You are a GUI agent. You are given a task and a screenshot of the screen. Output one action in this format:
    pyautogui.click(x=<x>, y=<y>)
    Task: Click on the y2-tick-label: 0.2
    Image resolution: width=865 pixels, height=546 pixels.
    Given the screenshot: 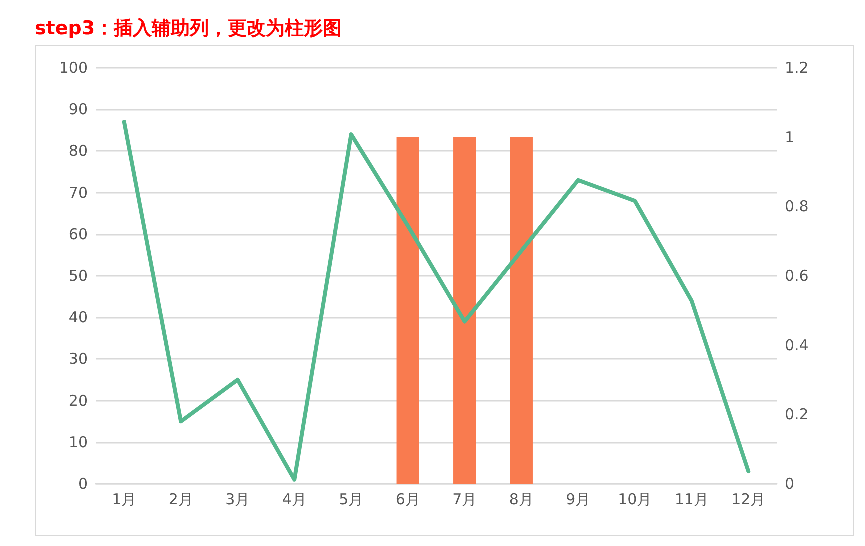 What is the action you would take?
    pyautogui.click(x=797, y=415)
    